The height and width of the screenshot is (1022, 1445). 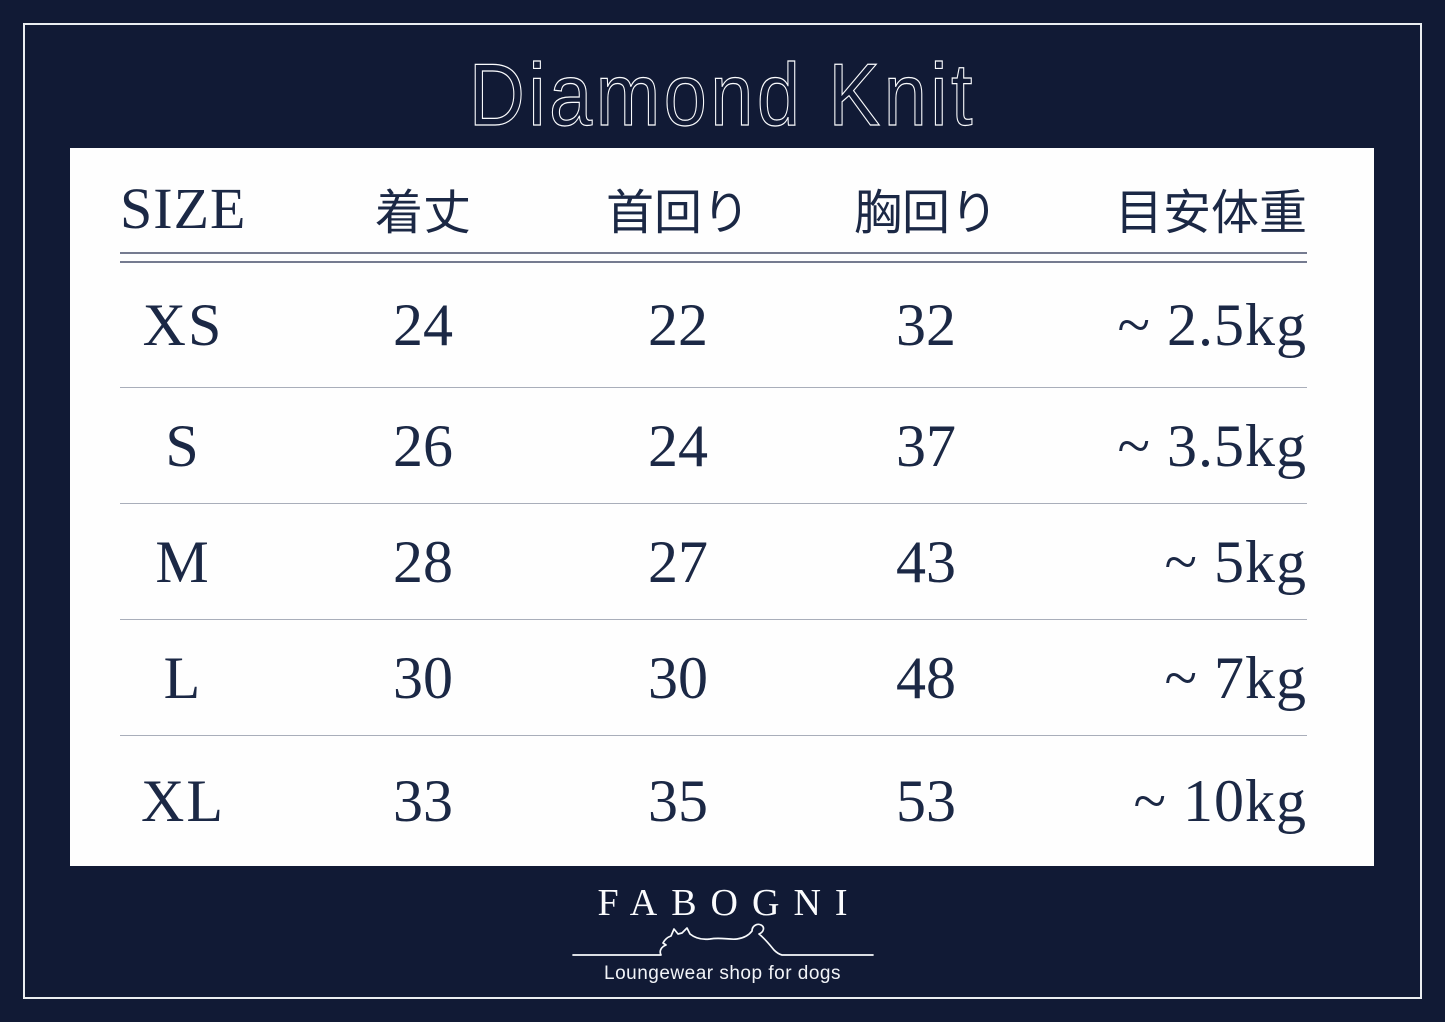 What do you see at coordinates (722, 973) in the screenshot?
I see `brand-tagline: Loungewear shop for dogs` at bounding box center [722, 973].